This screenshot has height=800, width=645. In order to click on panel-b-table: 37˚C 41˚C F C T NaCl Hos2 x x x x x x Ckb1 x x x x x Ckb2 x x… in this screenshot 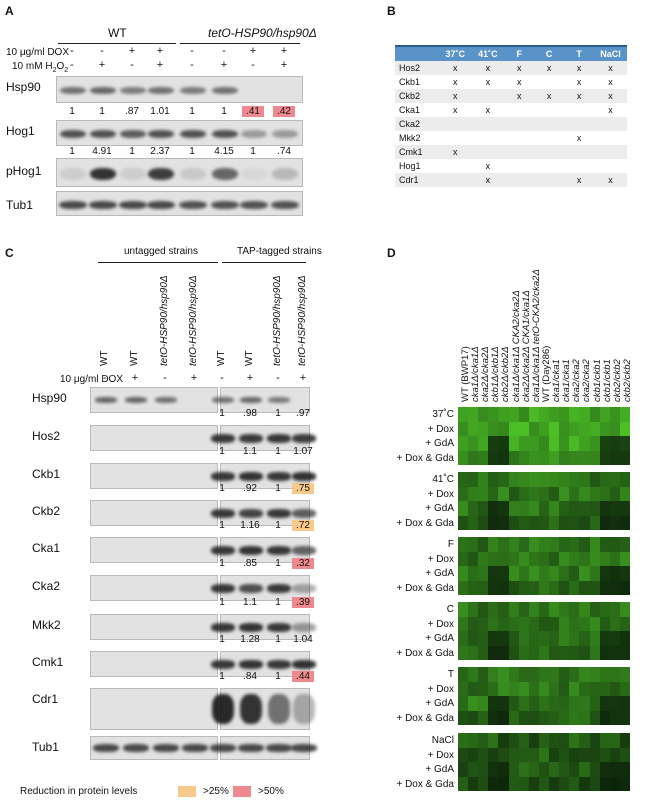, I will do `click(511, 116)`.